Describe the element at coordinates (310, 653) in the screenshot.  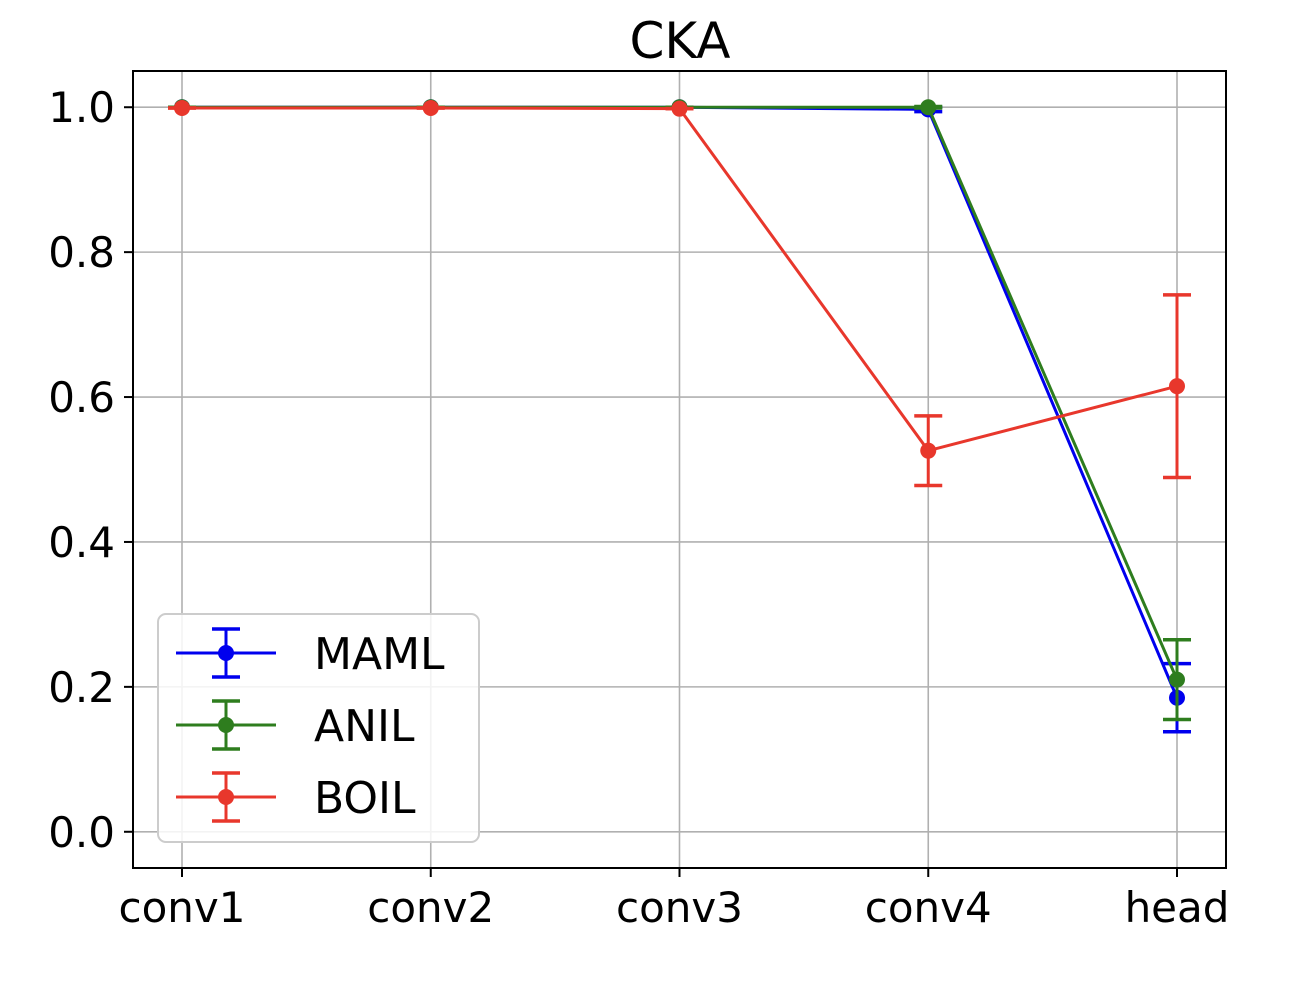
I see `legend-item-maml: MAML` at that location.